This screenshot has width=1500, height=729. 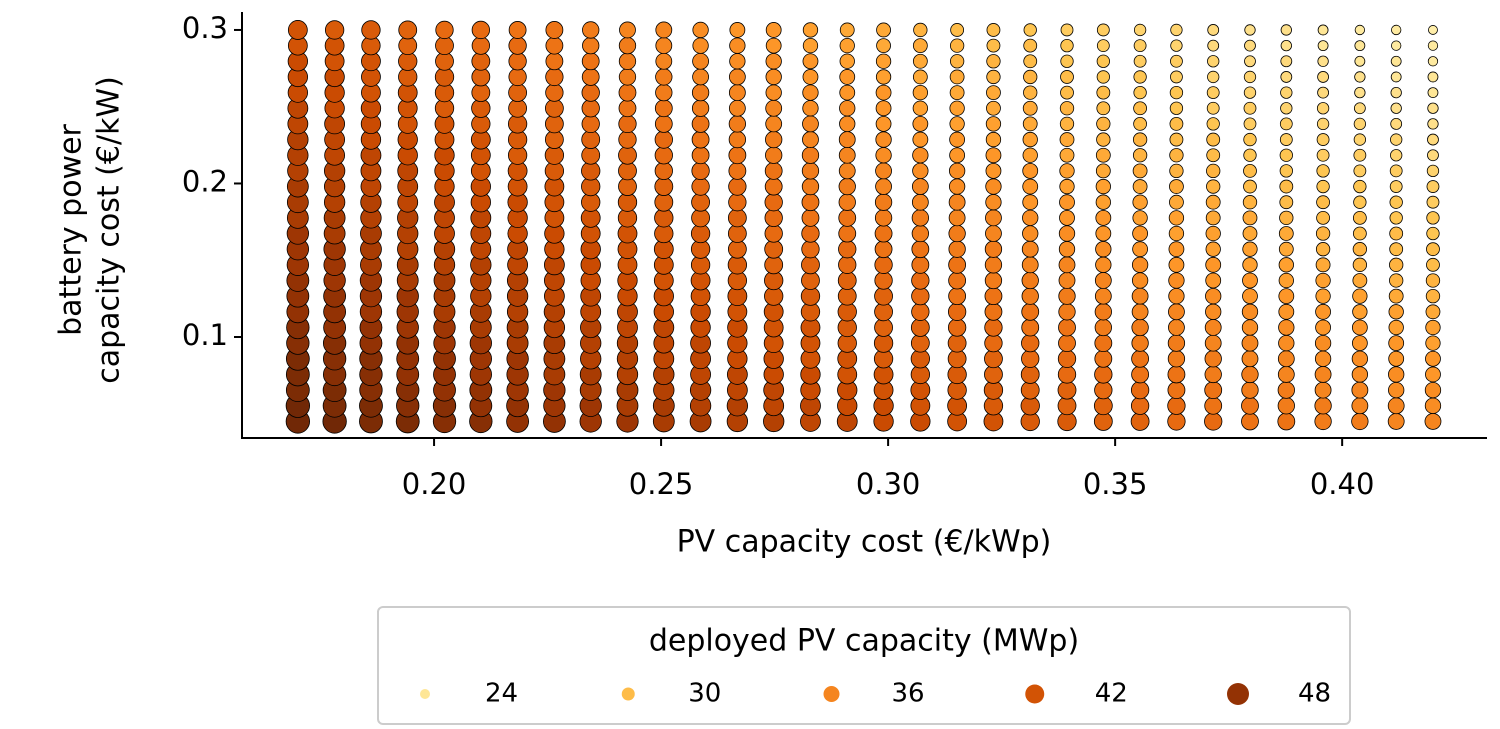 What do you see at coordinates (864, 665) in the screenshot?
I see `legend-box` at bounding box center [864, 665].